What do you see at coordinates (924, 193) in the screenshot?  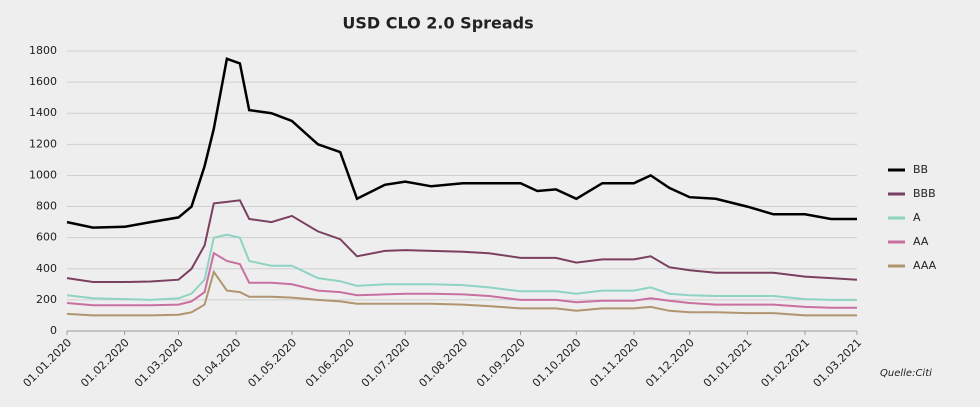 I see `legend-label: BBB` at bounding box center [924, 193].